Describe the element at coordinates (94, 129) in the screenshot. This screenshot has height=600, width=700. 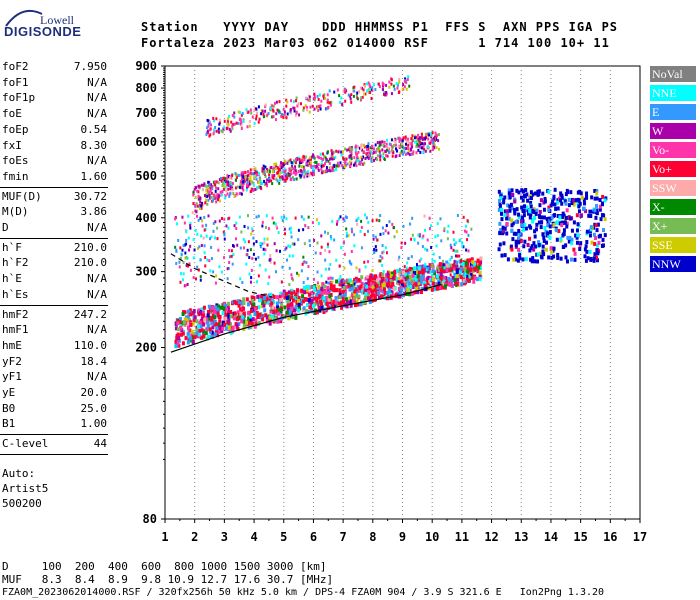
I see `param-value: 0.54` at that location.